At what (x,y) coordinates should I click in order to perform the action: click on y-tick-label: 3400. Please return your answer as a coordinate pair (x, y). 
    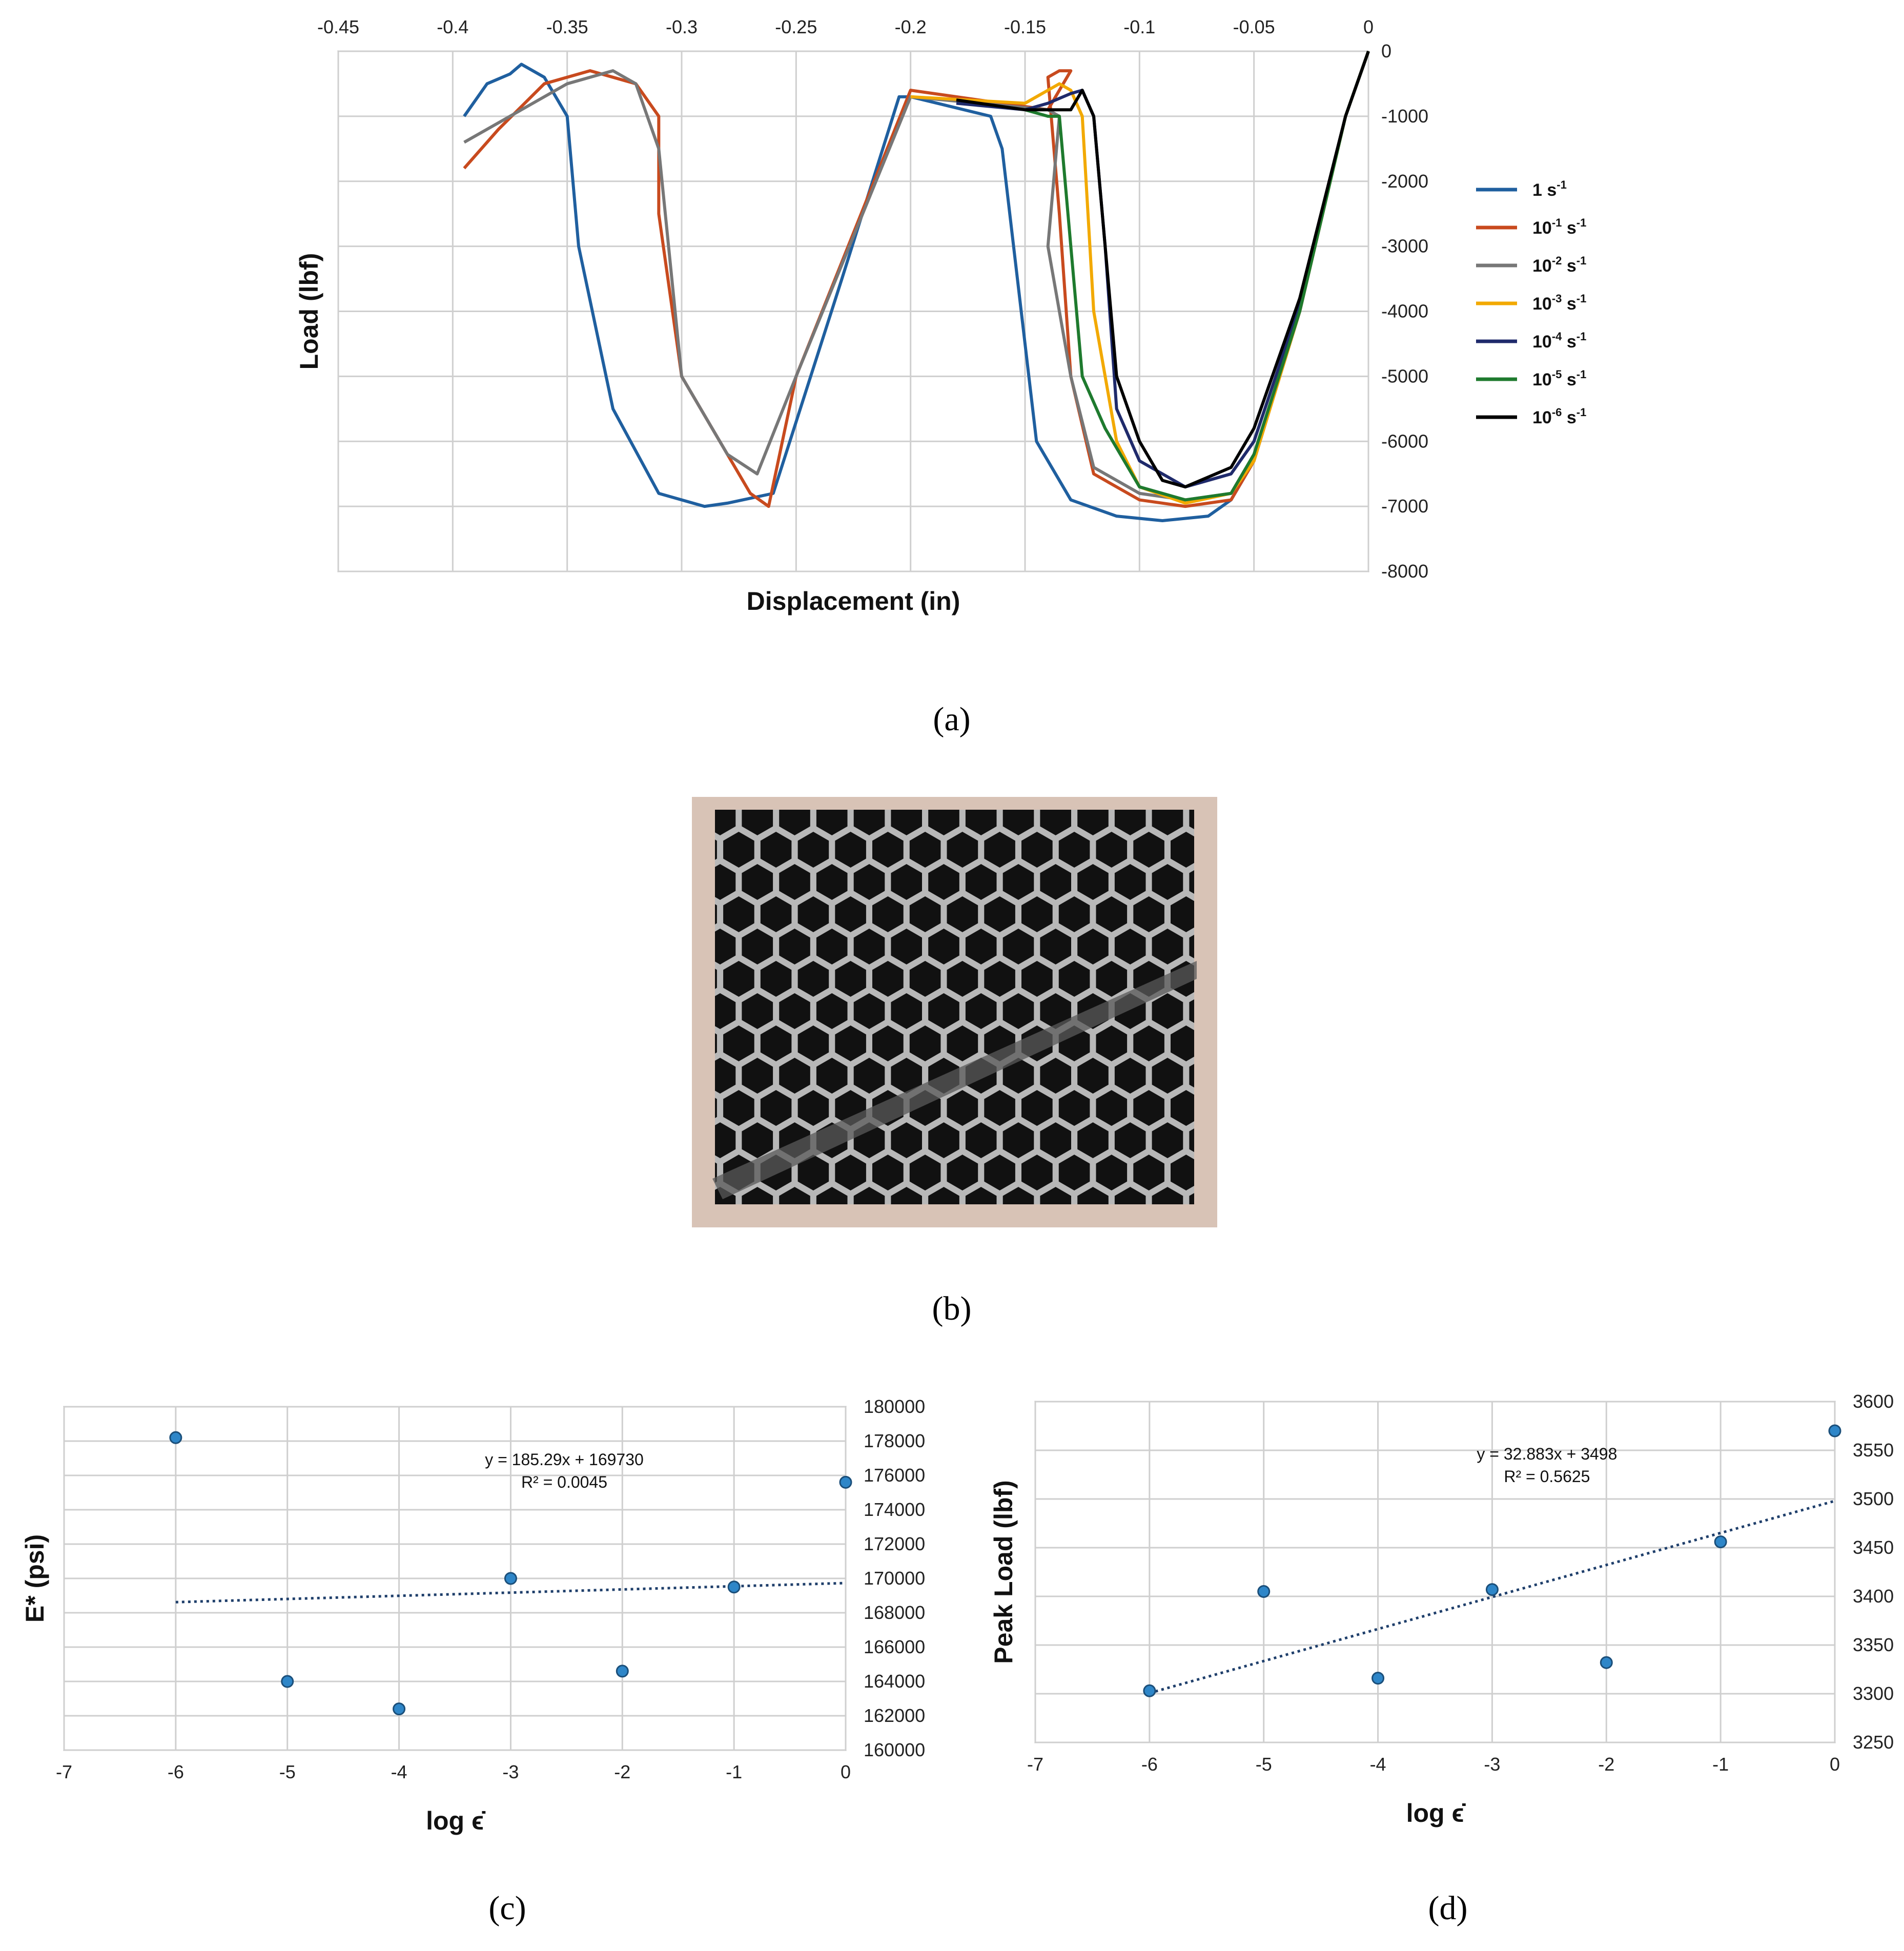
    Looking at the image, I should click on (1873, 1597).